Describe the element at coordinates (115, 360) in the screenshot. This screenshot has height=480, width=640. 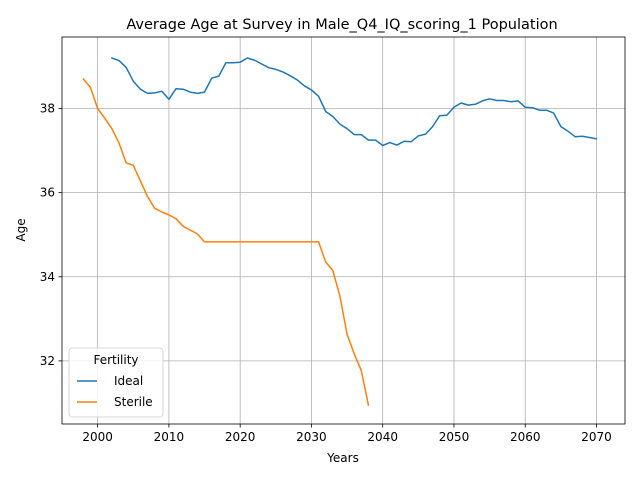
I see `legend-title: Fertility` at that location.